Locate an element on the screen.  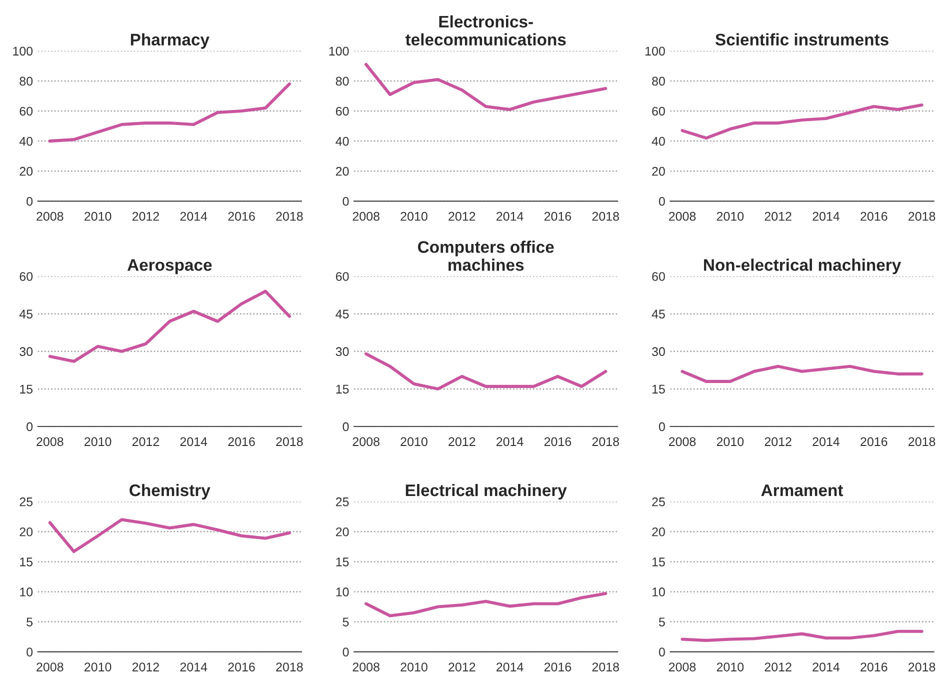
chart-title: Armament is located at coordinates (802, 490).